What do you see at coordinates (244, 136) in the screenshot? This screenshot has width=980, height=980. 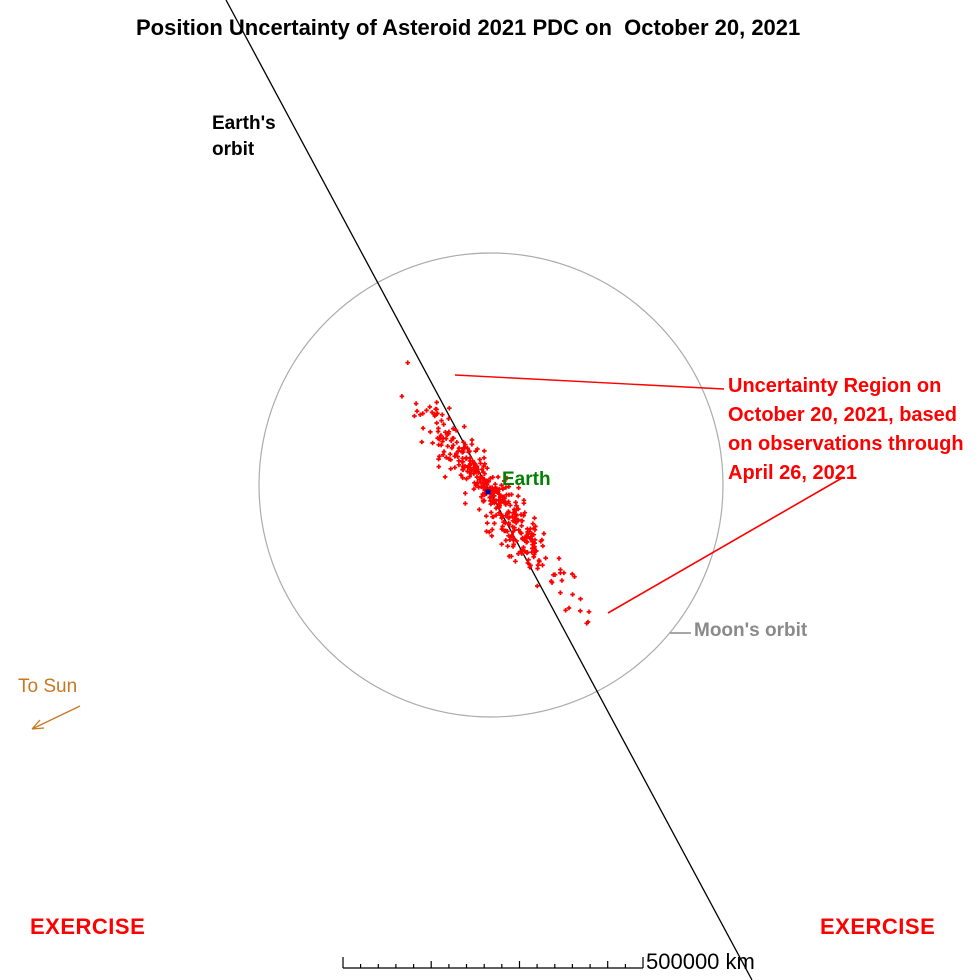 I see `earths-orbit-label: Earth's orbit` at bounding box center [244, 136].